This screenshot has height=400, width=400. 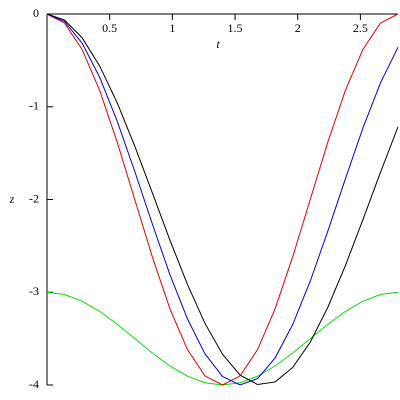 I want to click on x-tick-label: 1, so click(x=172, y=28).